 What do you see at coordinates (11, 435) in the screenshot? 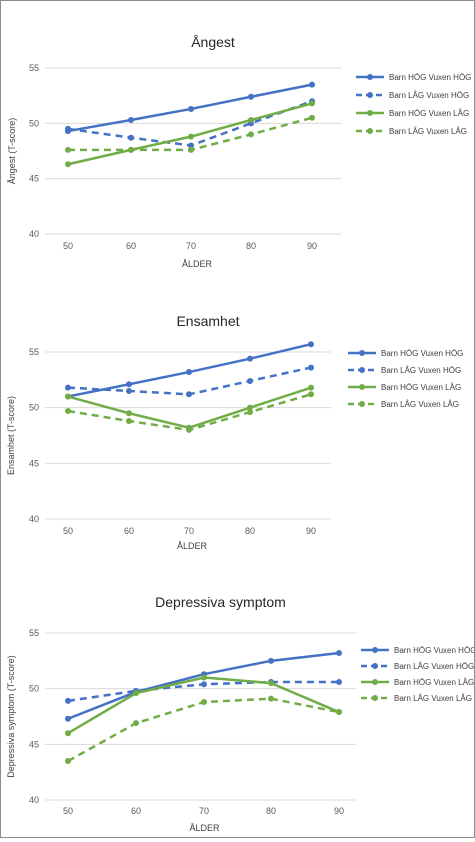
I see `y-axis-label: Ensamhet (T-score)` at bounding box center [11, 435].